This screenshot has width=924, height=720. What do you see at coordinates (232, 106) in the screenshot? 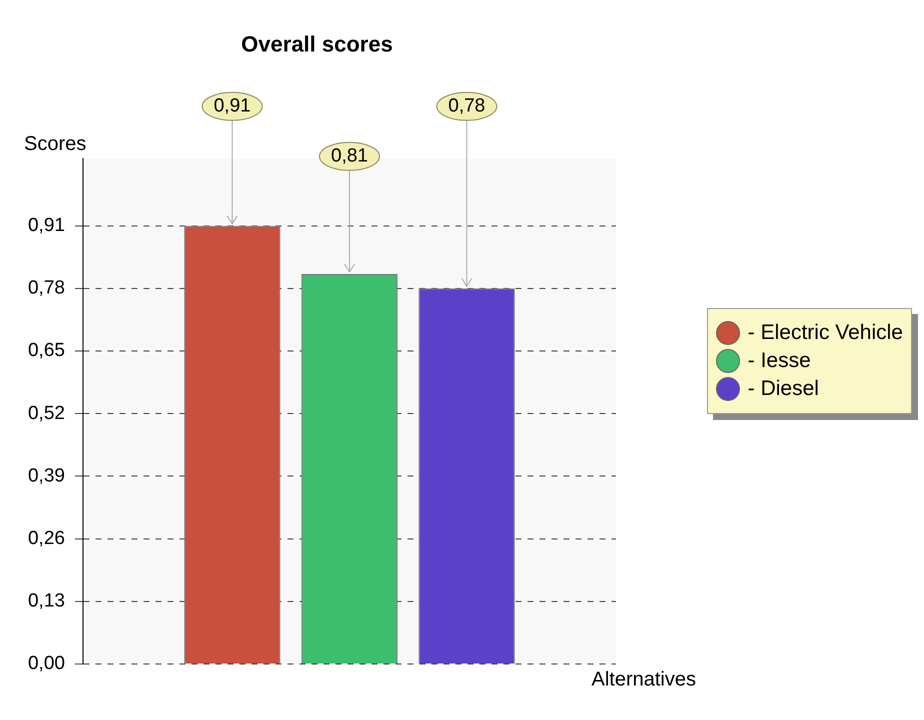
I see `data-label: 0,91` at bounding box center [232, 106].